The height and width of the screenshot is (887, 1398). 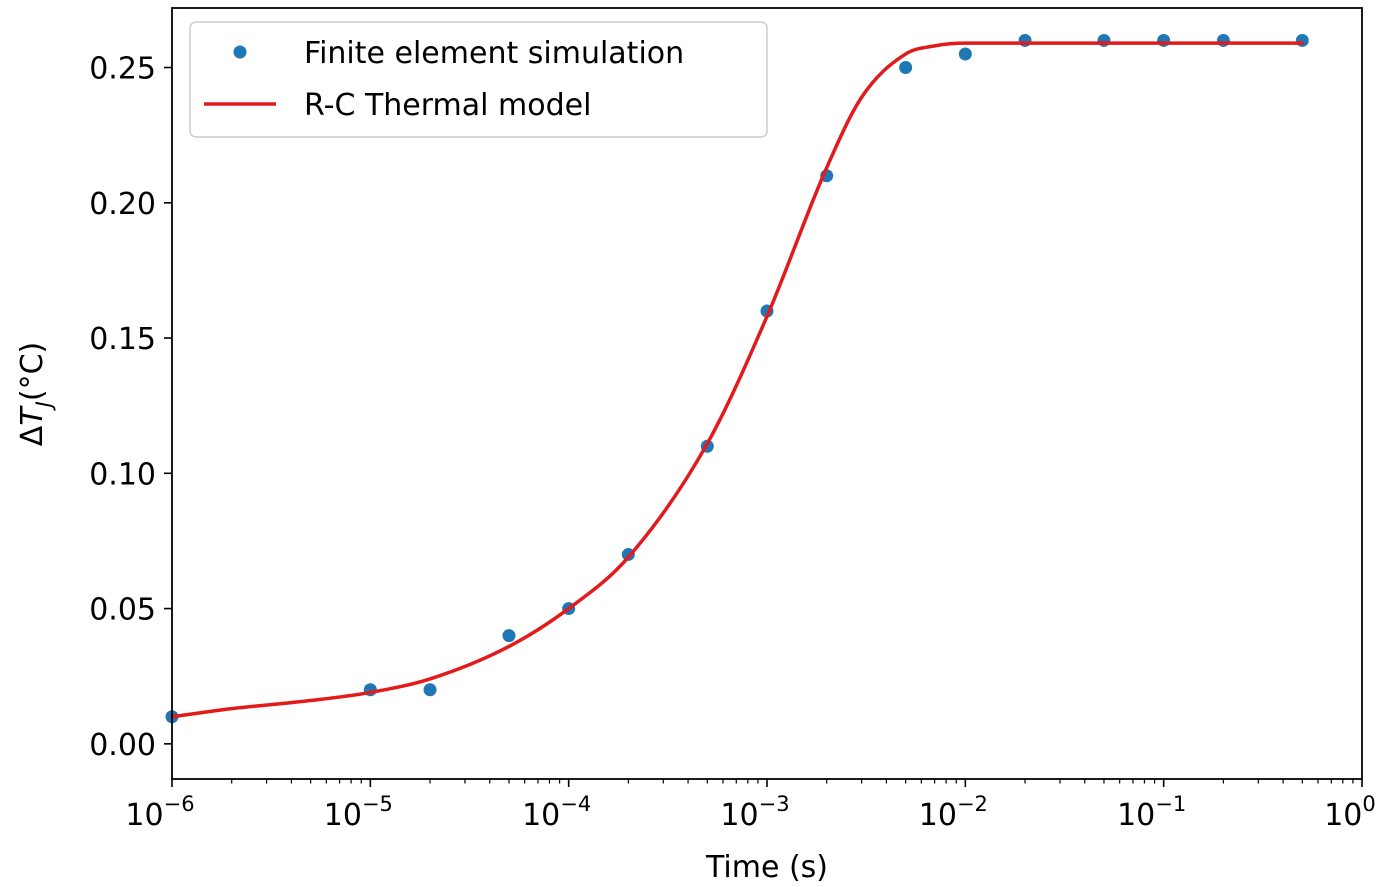 I want to click on x-tick-label-exponent: −2, so click(x=972, y=804).